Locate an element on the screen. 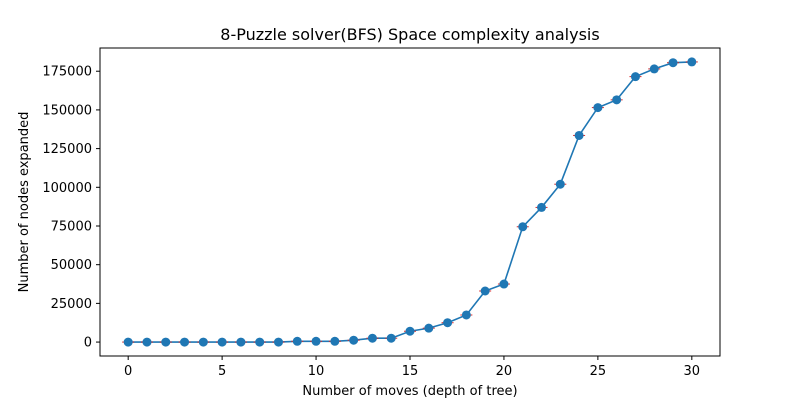  x-tick-label: 0 is located at coordinates (128, 371).